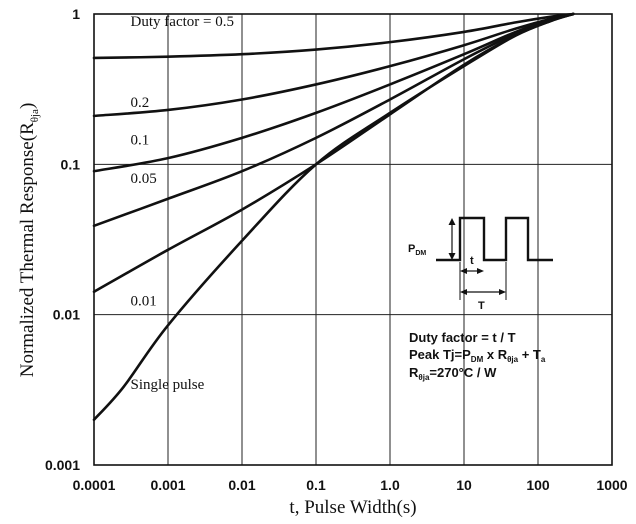  I want to click on y-axis-title: Normalized Thermal Response(Rθja), so click(29, 240).